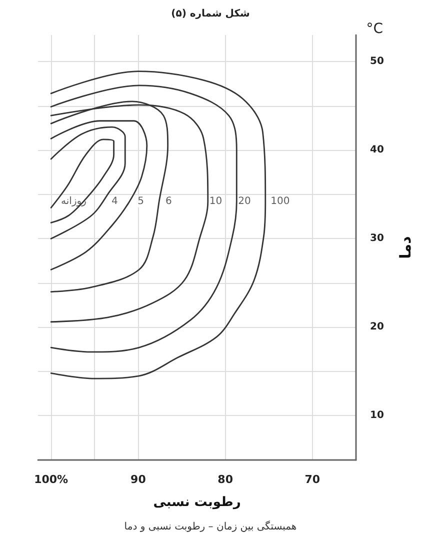  What do you see at coordinates (168, 201) in the screenshot?
I see `annotation: 6` at bounding box center [168, 201].